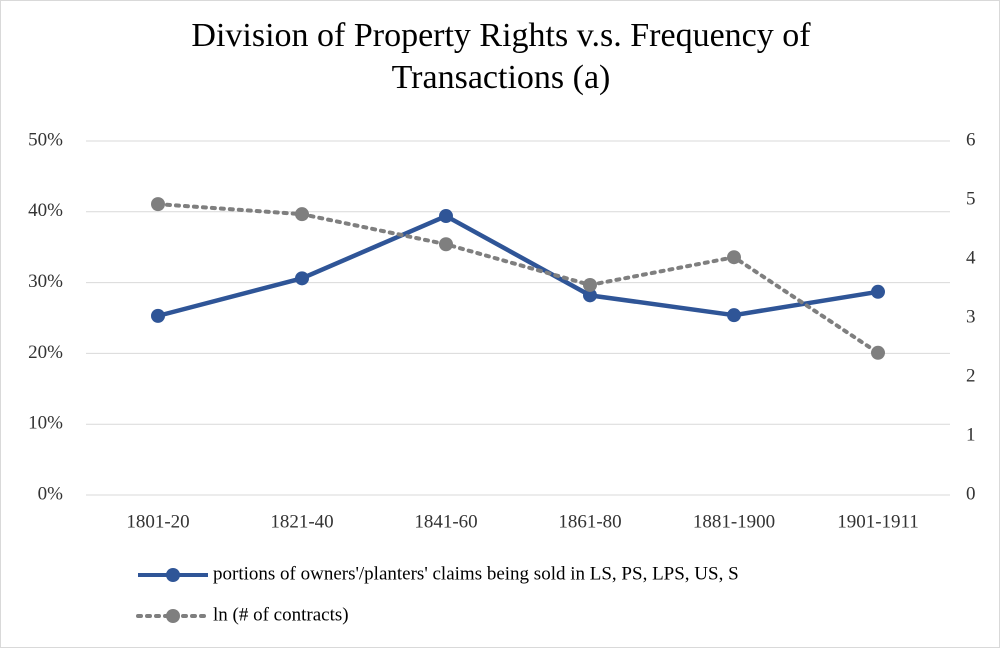 The width and height of the screenshot is (1000, 648). What do you see at coordinates (971, 198) in the screenshot?
I see `y2-tick-label: 5` at bounding box center [971, 198].